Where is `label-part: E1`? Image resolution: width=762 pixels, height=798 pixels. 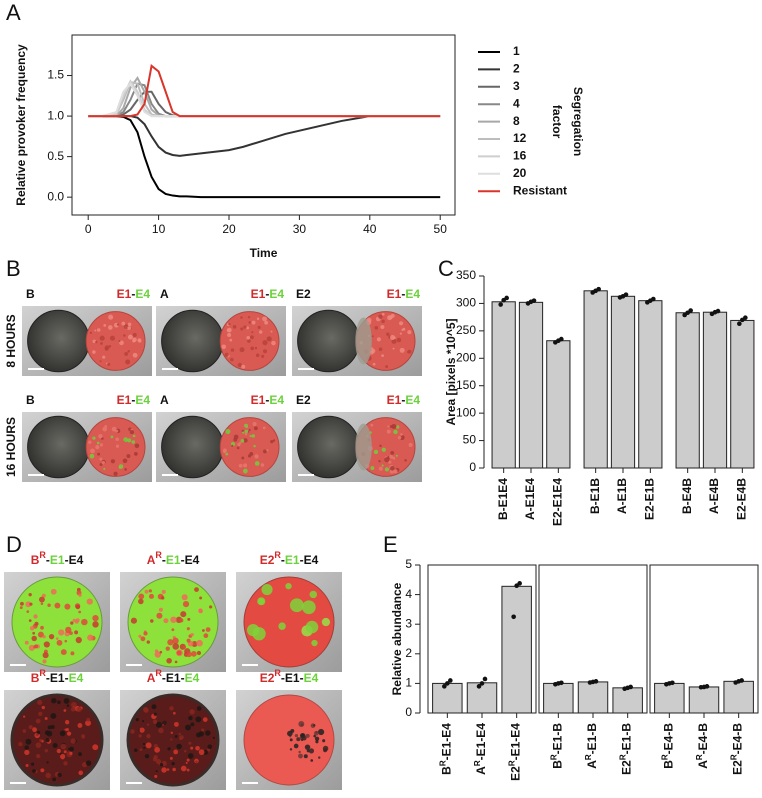 label-part: E1 is located at coordinates (173, 678).